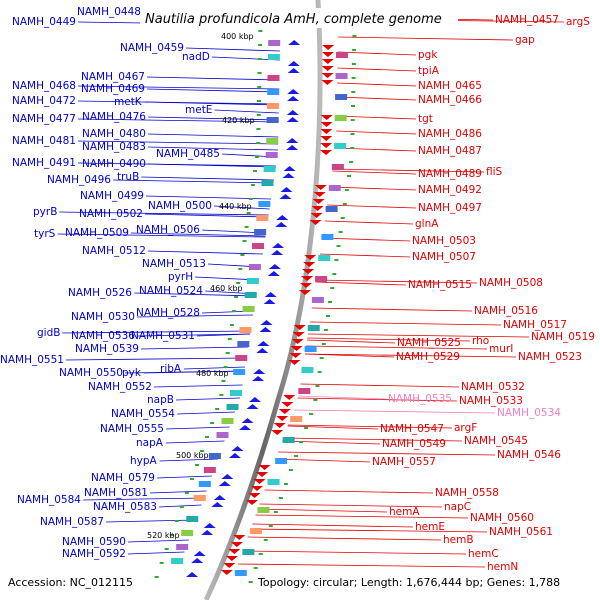 Image resolution: width=600 pixels, height=600 pixels. Describe the element at coordinates (493, 387) in the screenshot. I see `gene-label: NAMH_0532` at that location.